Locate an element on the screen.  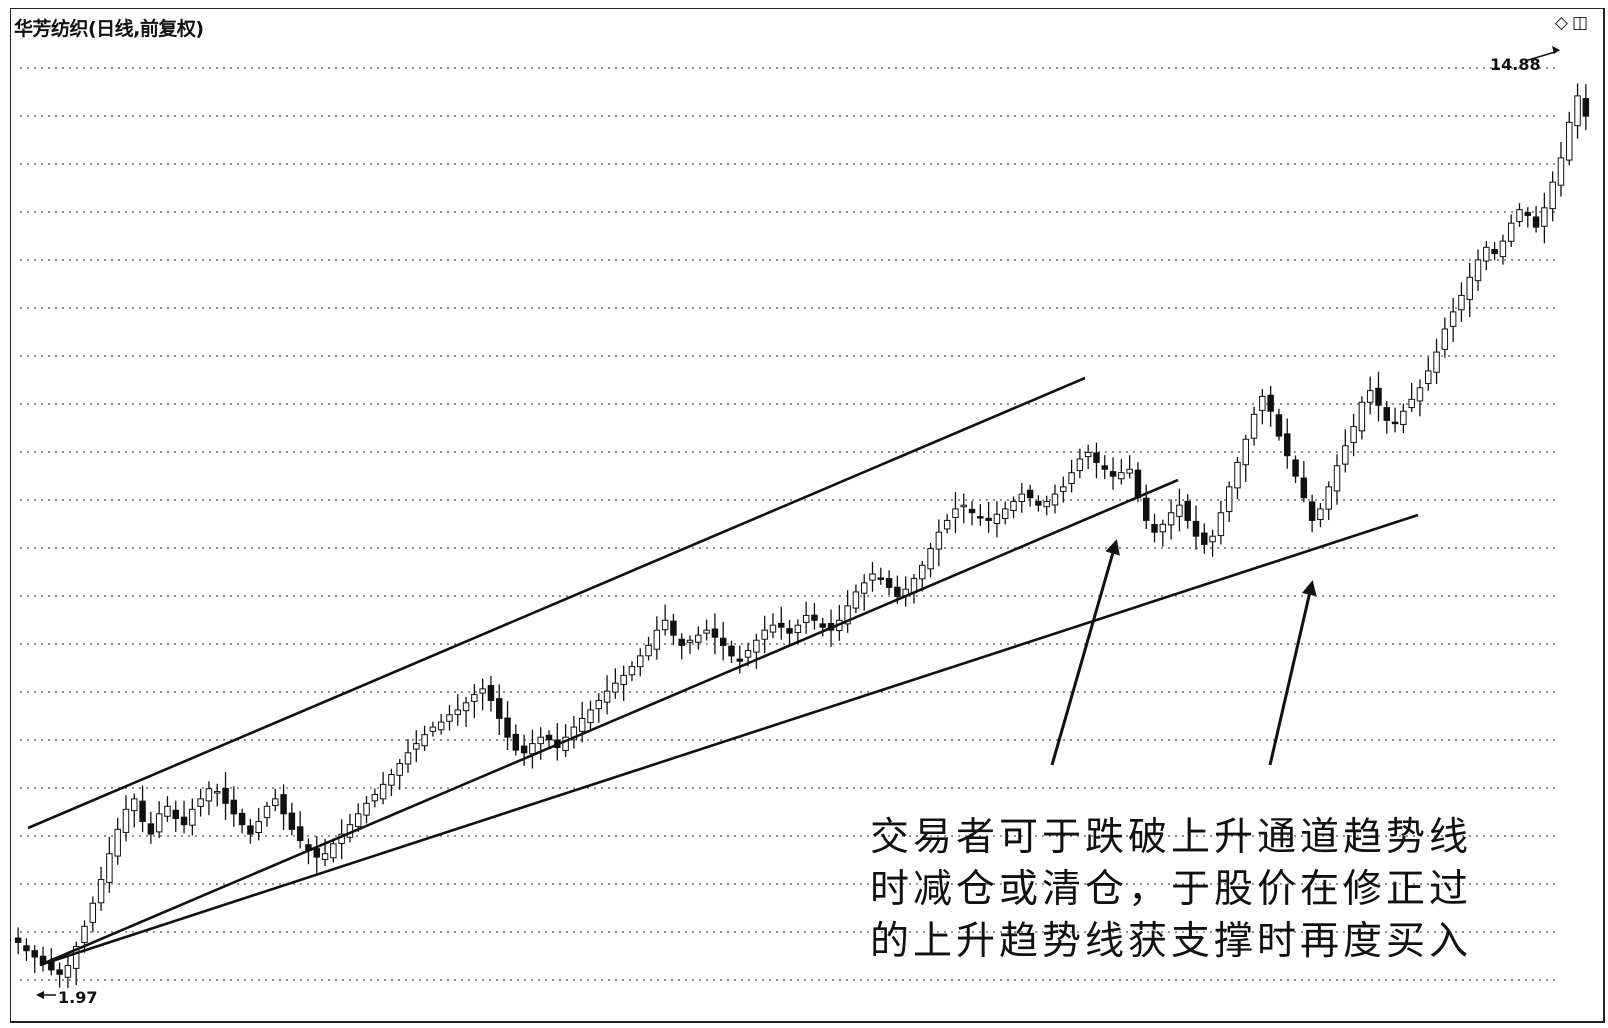
arrow-to-channel-break is located at coordinates (1085, 652).